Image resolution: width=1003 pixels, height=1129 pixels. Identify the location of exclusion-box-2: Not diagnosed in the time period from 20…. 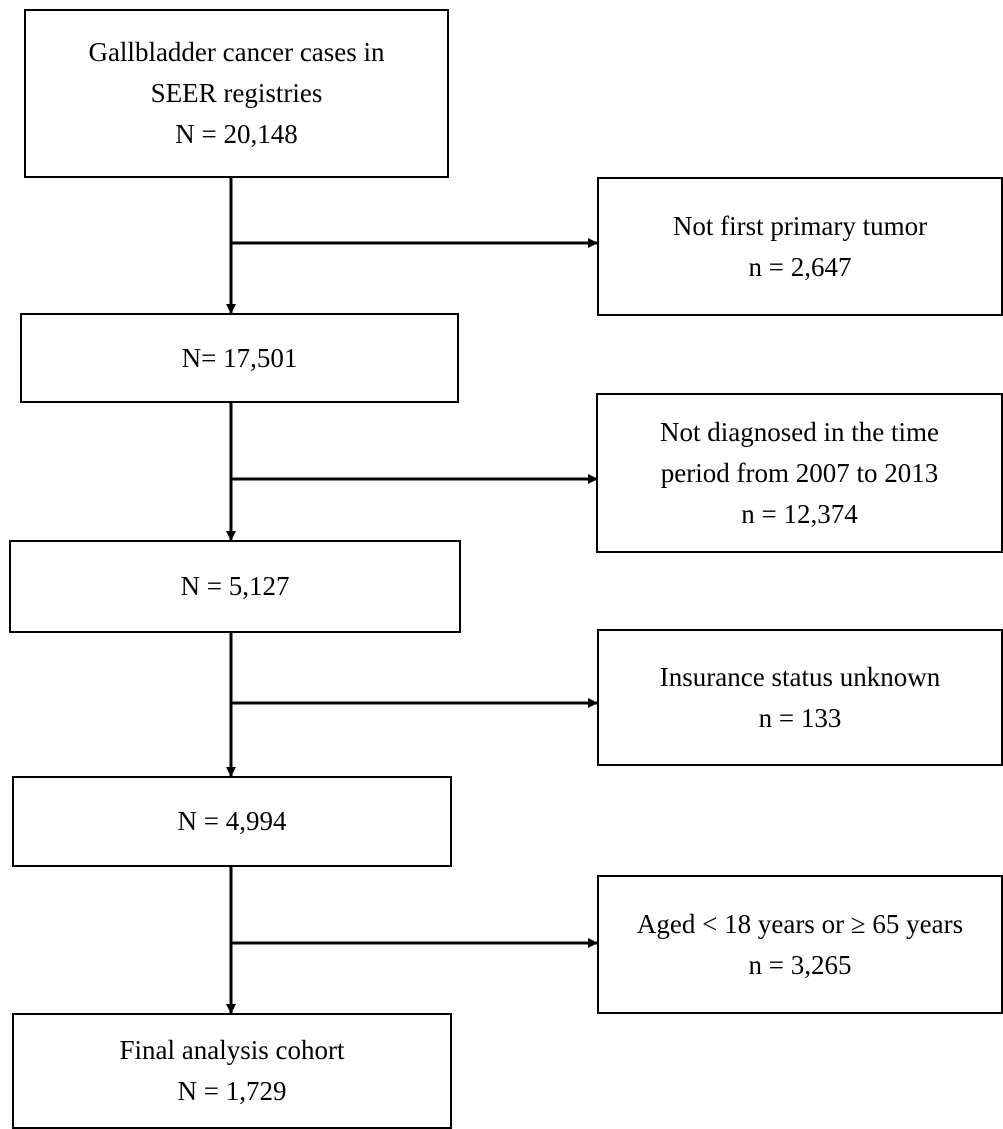
(799, 473).